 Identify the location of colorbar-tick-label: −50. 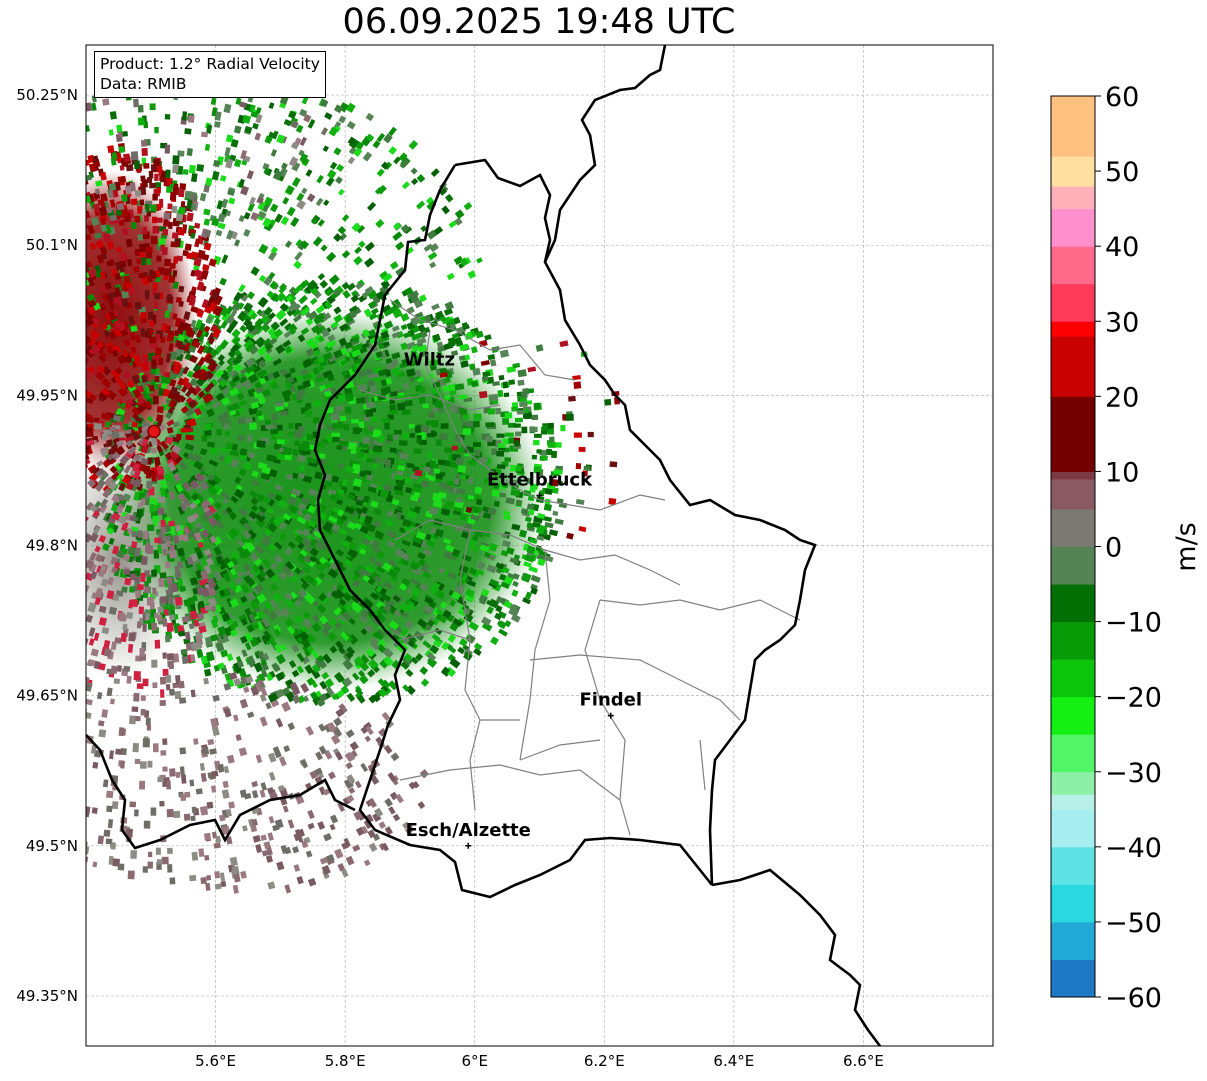
(1133, 923).